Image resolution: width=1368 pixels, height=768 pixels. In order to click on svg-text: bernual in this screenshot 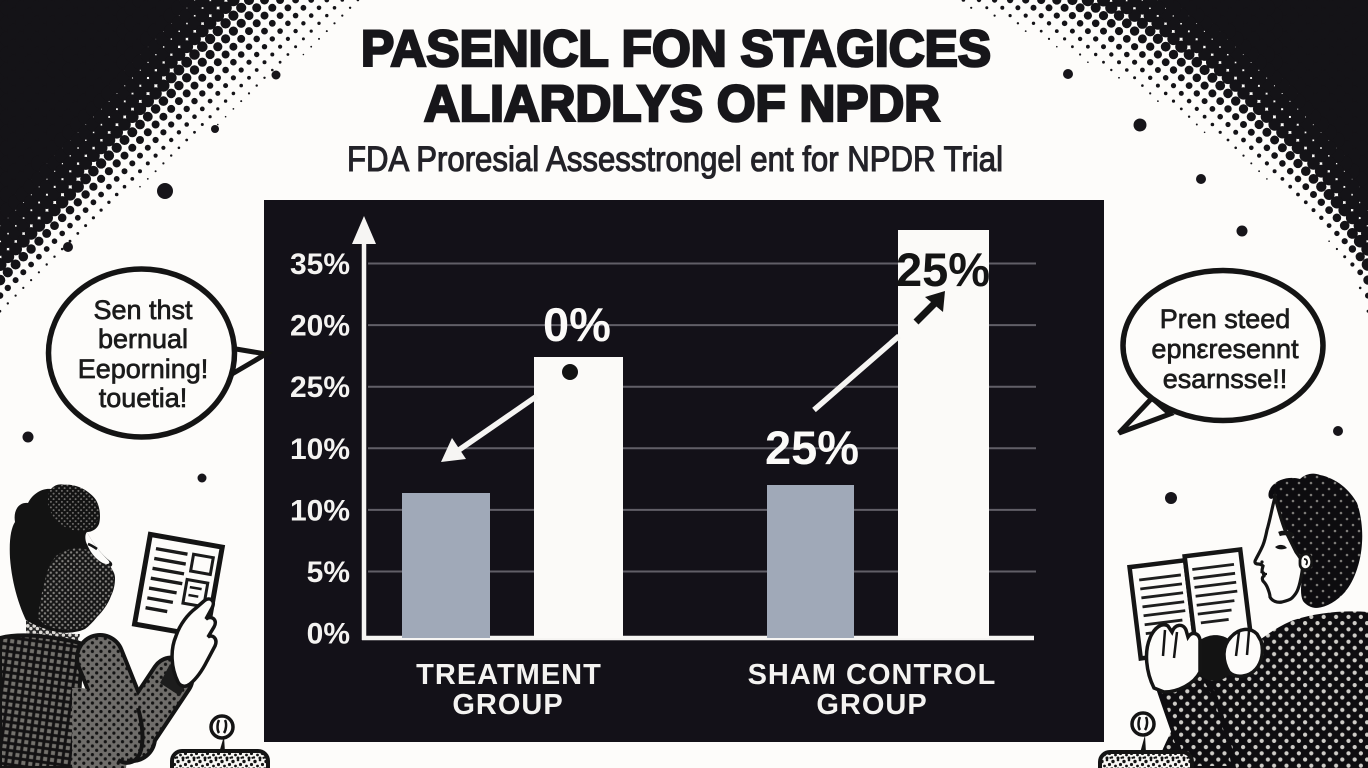, I will do `click(143, 339)`.